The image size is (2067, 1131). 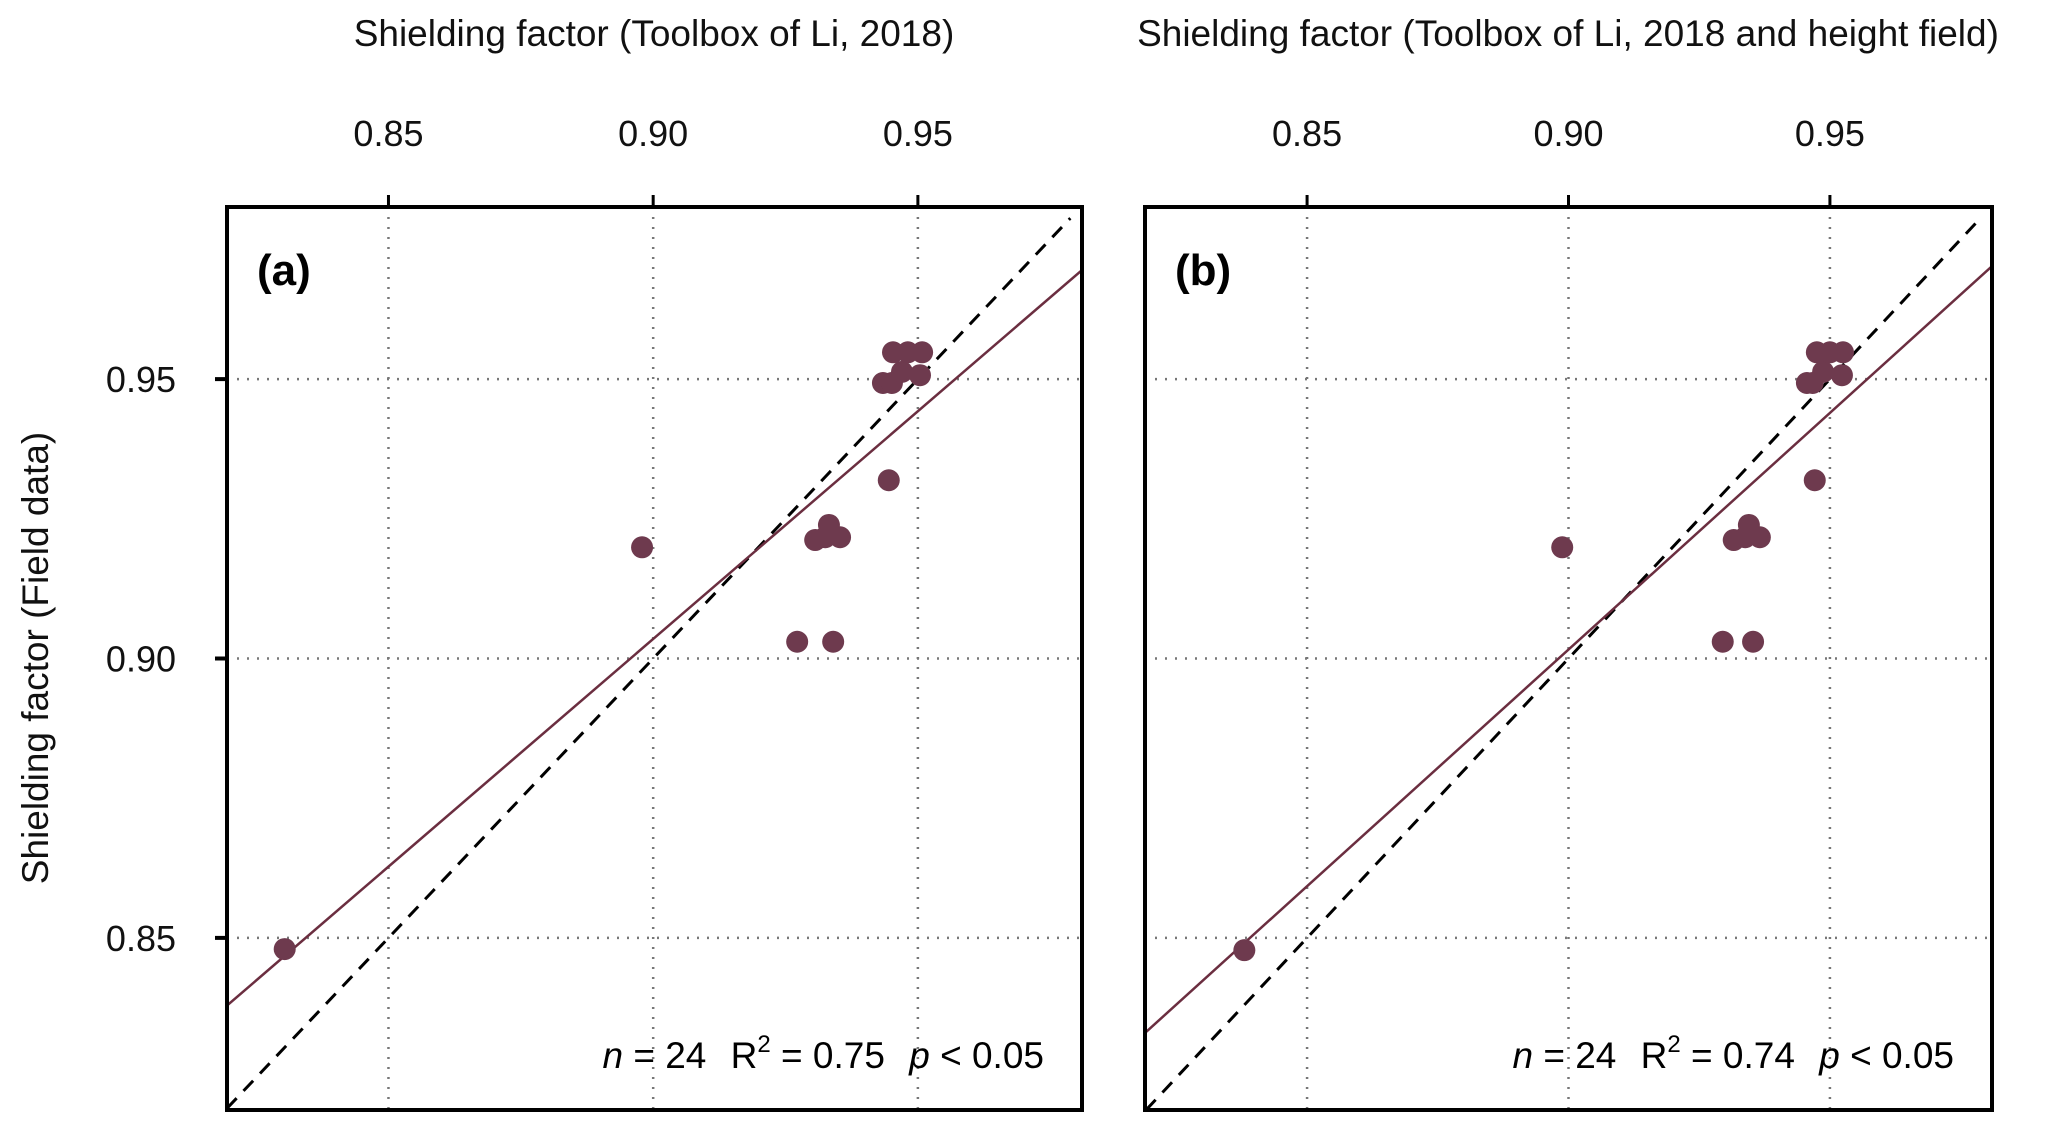 What do you see at coordinates (1830, 133) in the screenshot?
I see `panel-b-x-tick-label: 0.95` at bounding box center [1830, 133].